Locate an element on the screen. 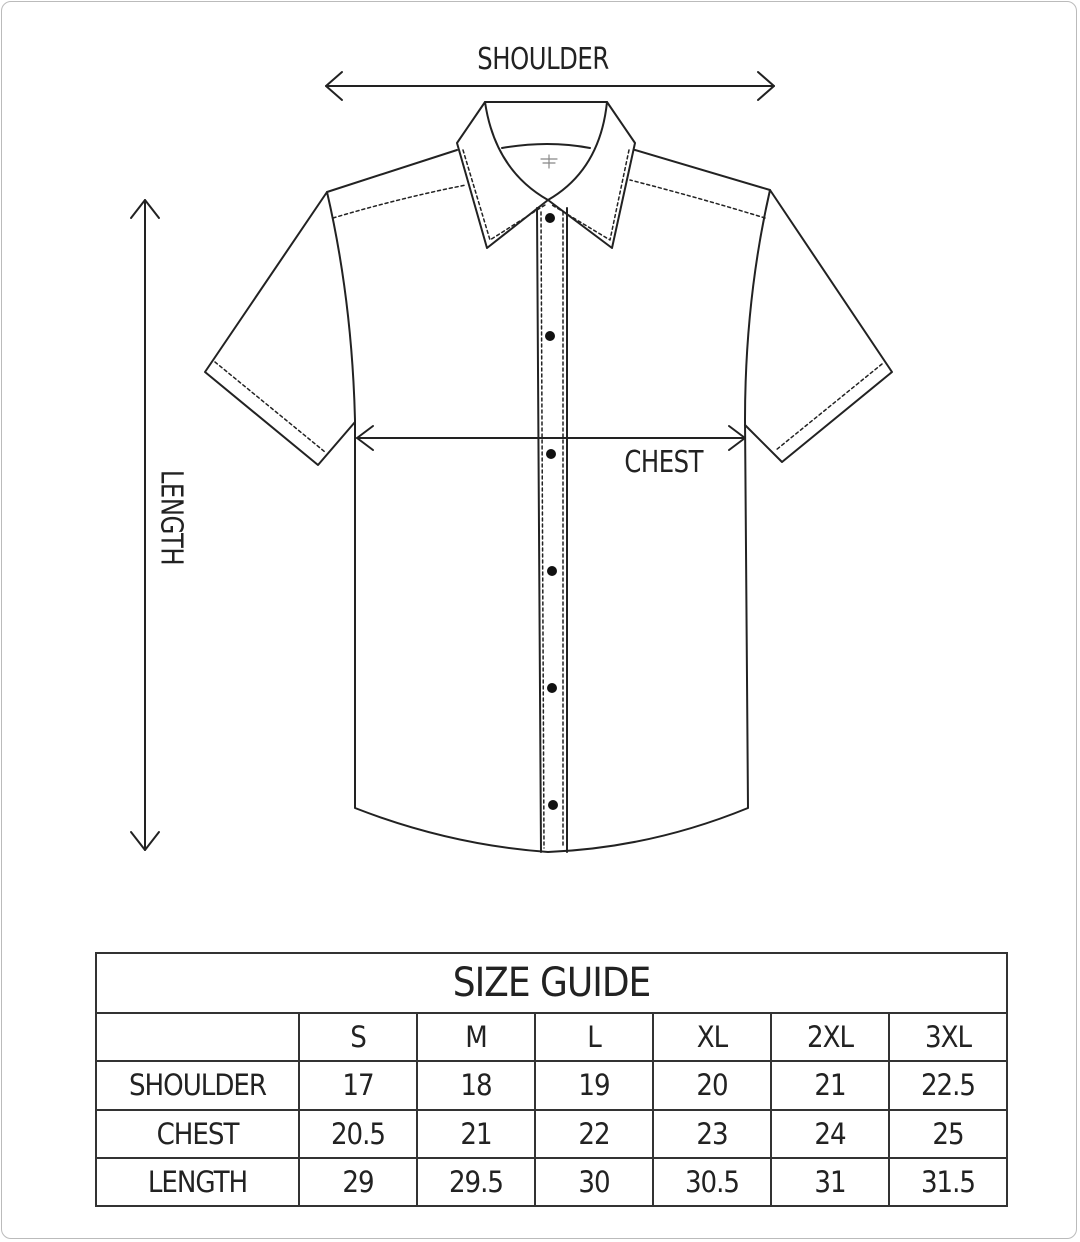  size-header: XL is located at coordinates (712, 1037).